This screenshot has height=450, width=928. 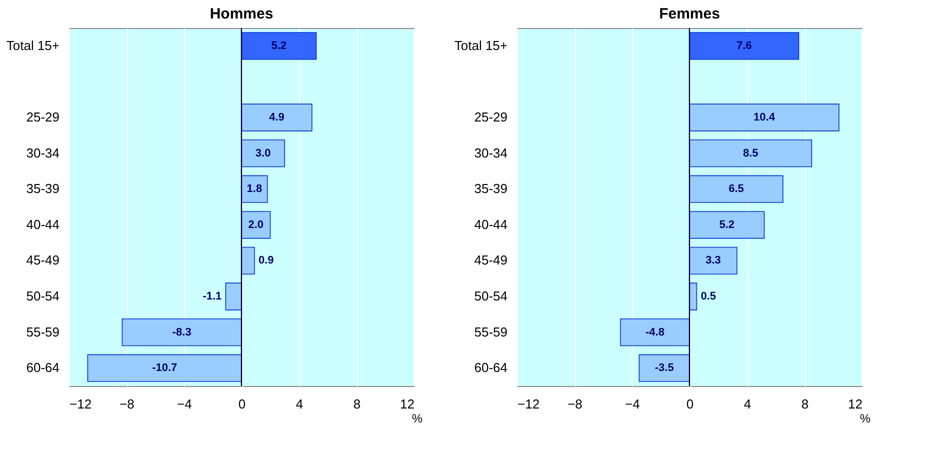 What do you see at coordinates (664, 368) in the screenshot?
I see `data-label: -3.5` at bounding box center [664, 368].